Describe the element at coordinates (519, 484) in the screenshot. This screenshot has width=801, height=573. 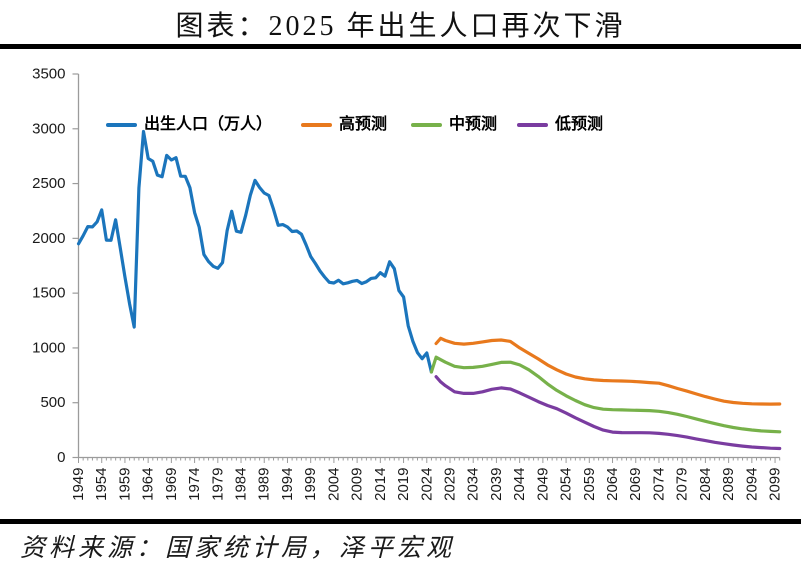
I see `x-tick-label: 2044` at that location.